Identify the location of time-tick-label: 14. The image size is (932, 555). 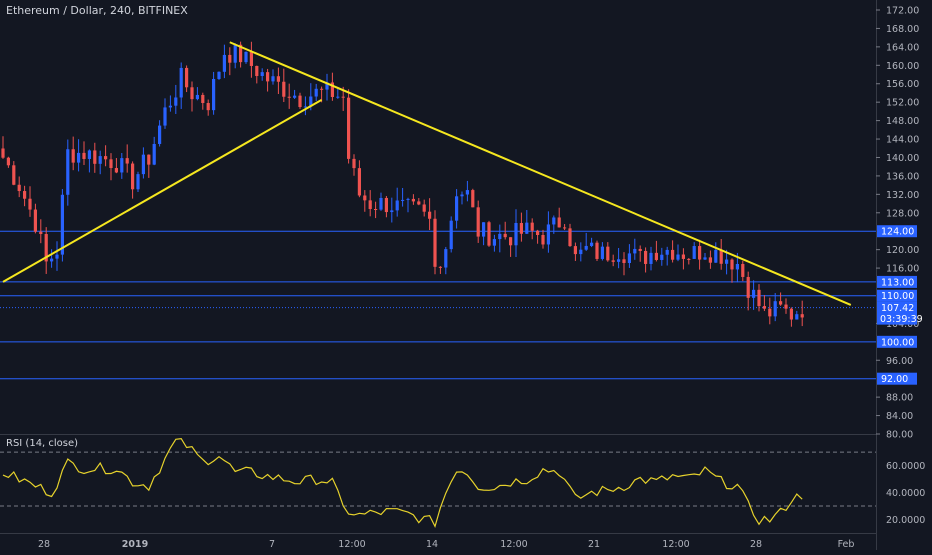
(432, 544).